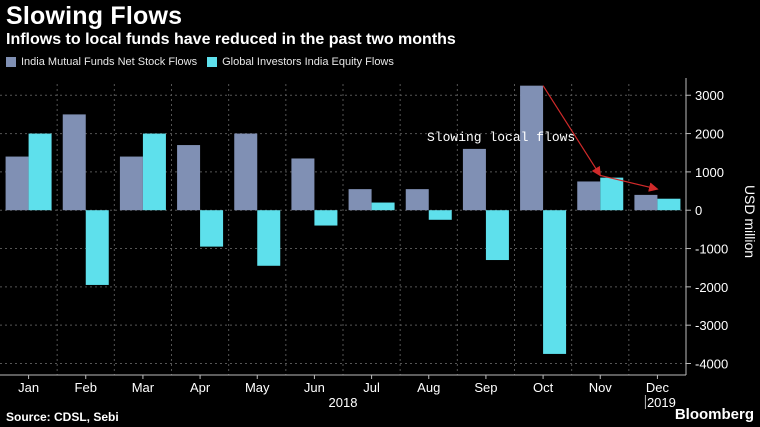  I want to click on y-axis-title: USD million, so click(750, 221).